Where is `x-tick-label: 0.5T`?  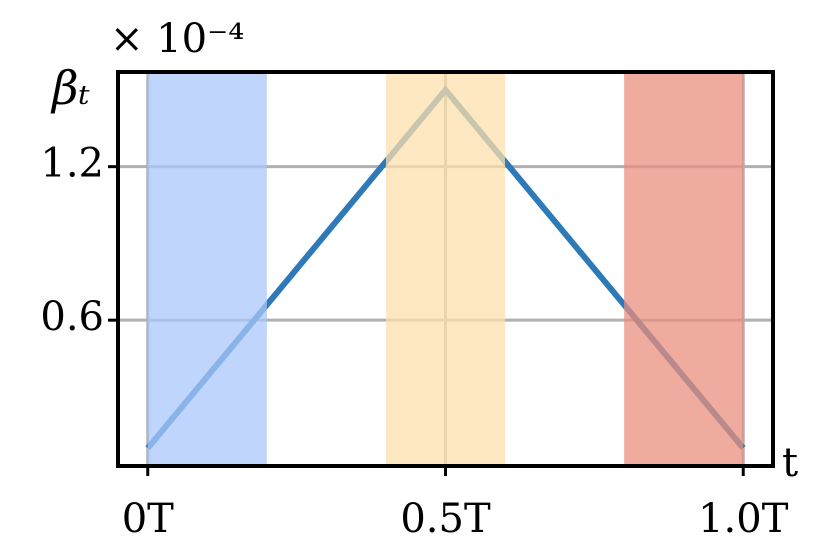
x-tick-label: 0.5T is located at coordinates (445, 519).